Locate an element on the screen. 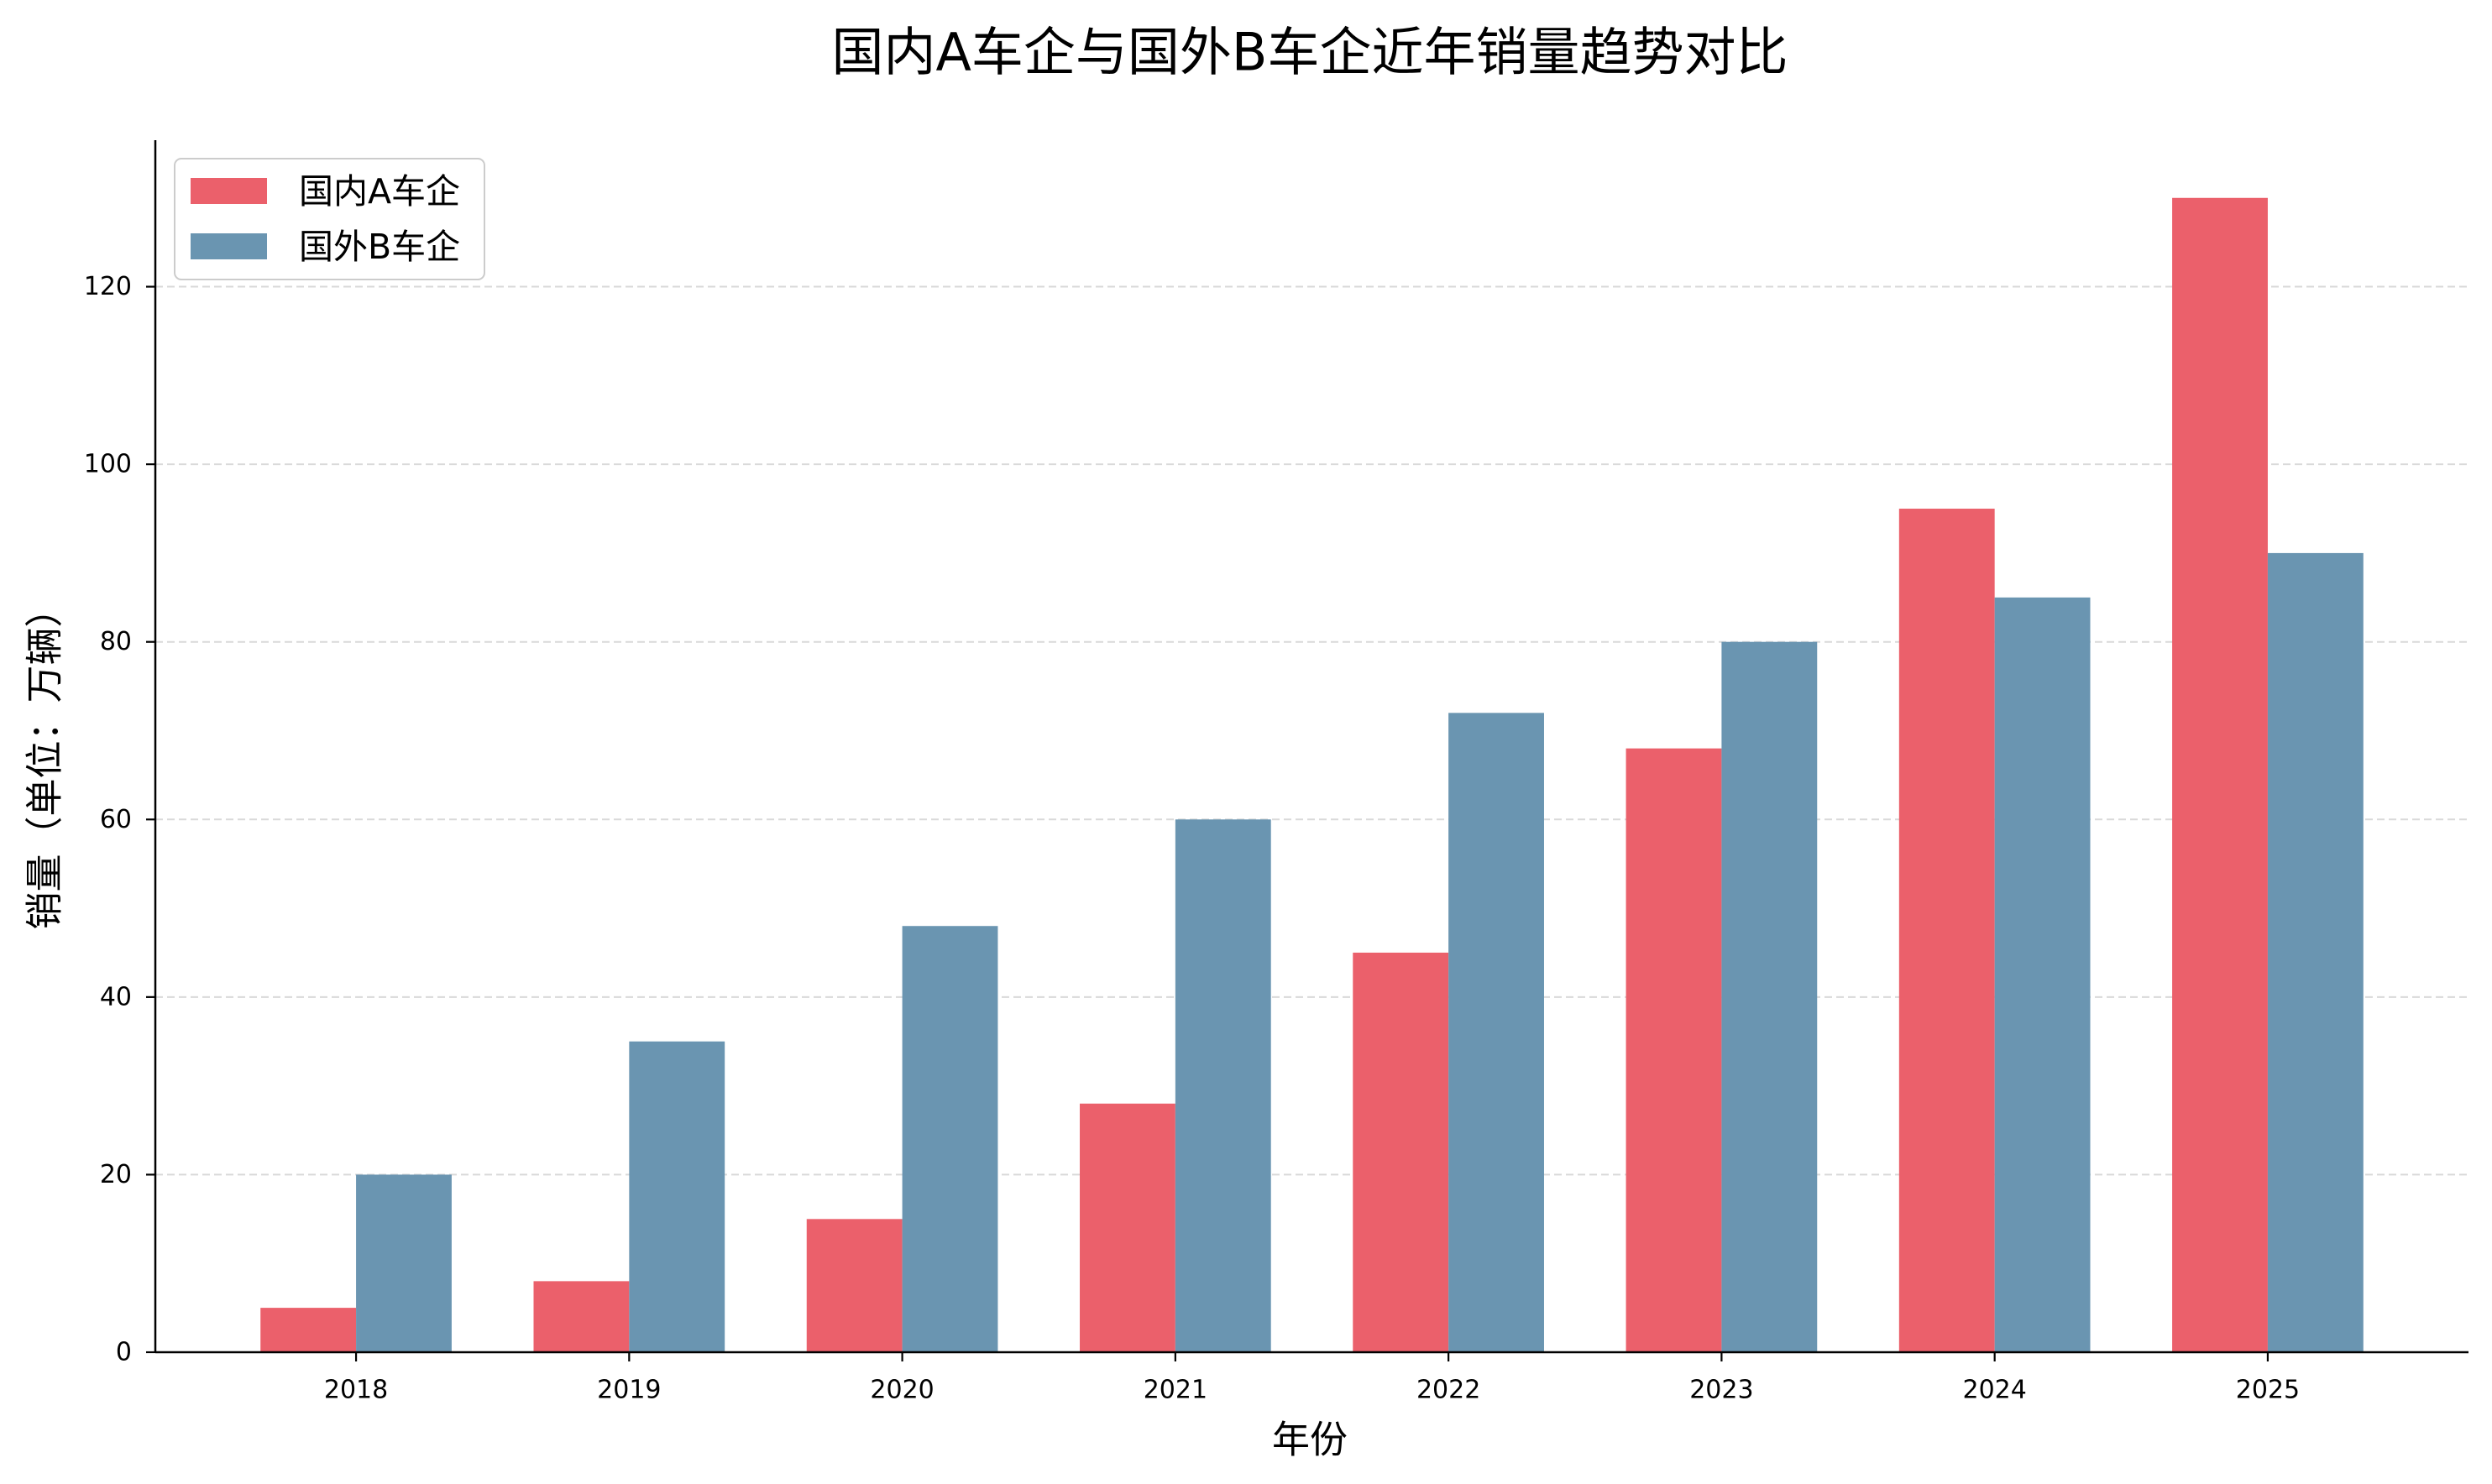 The image size is (2492, 1484). x-tick-label-2018: 2018 is located at coordinates (356, 1390).